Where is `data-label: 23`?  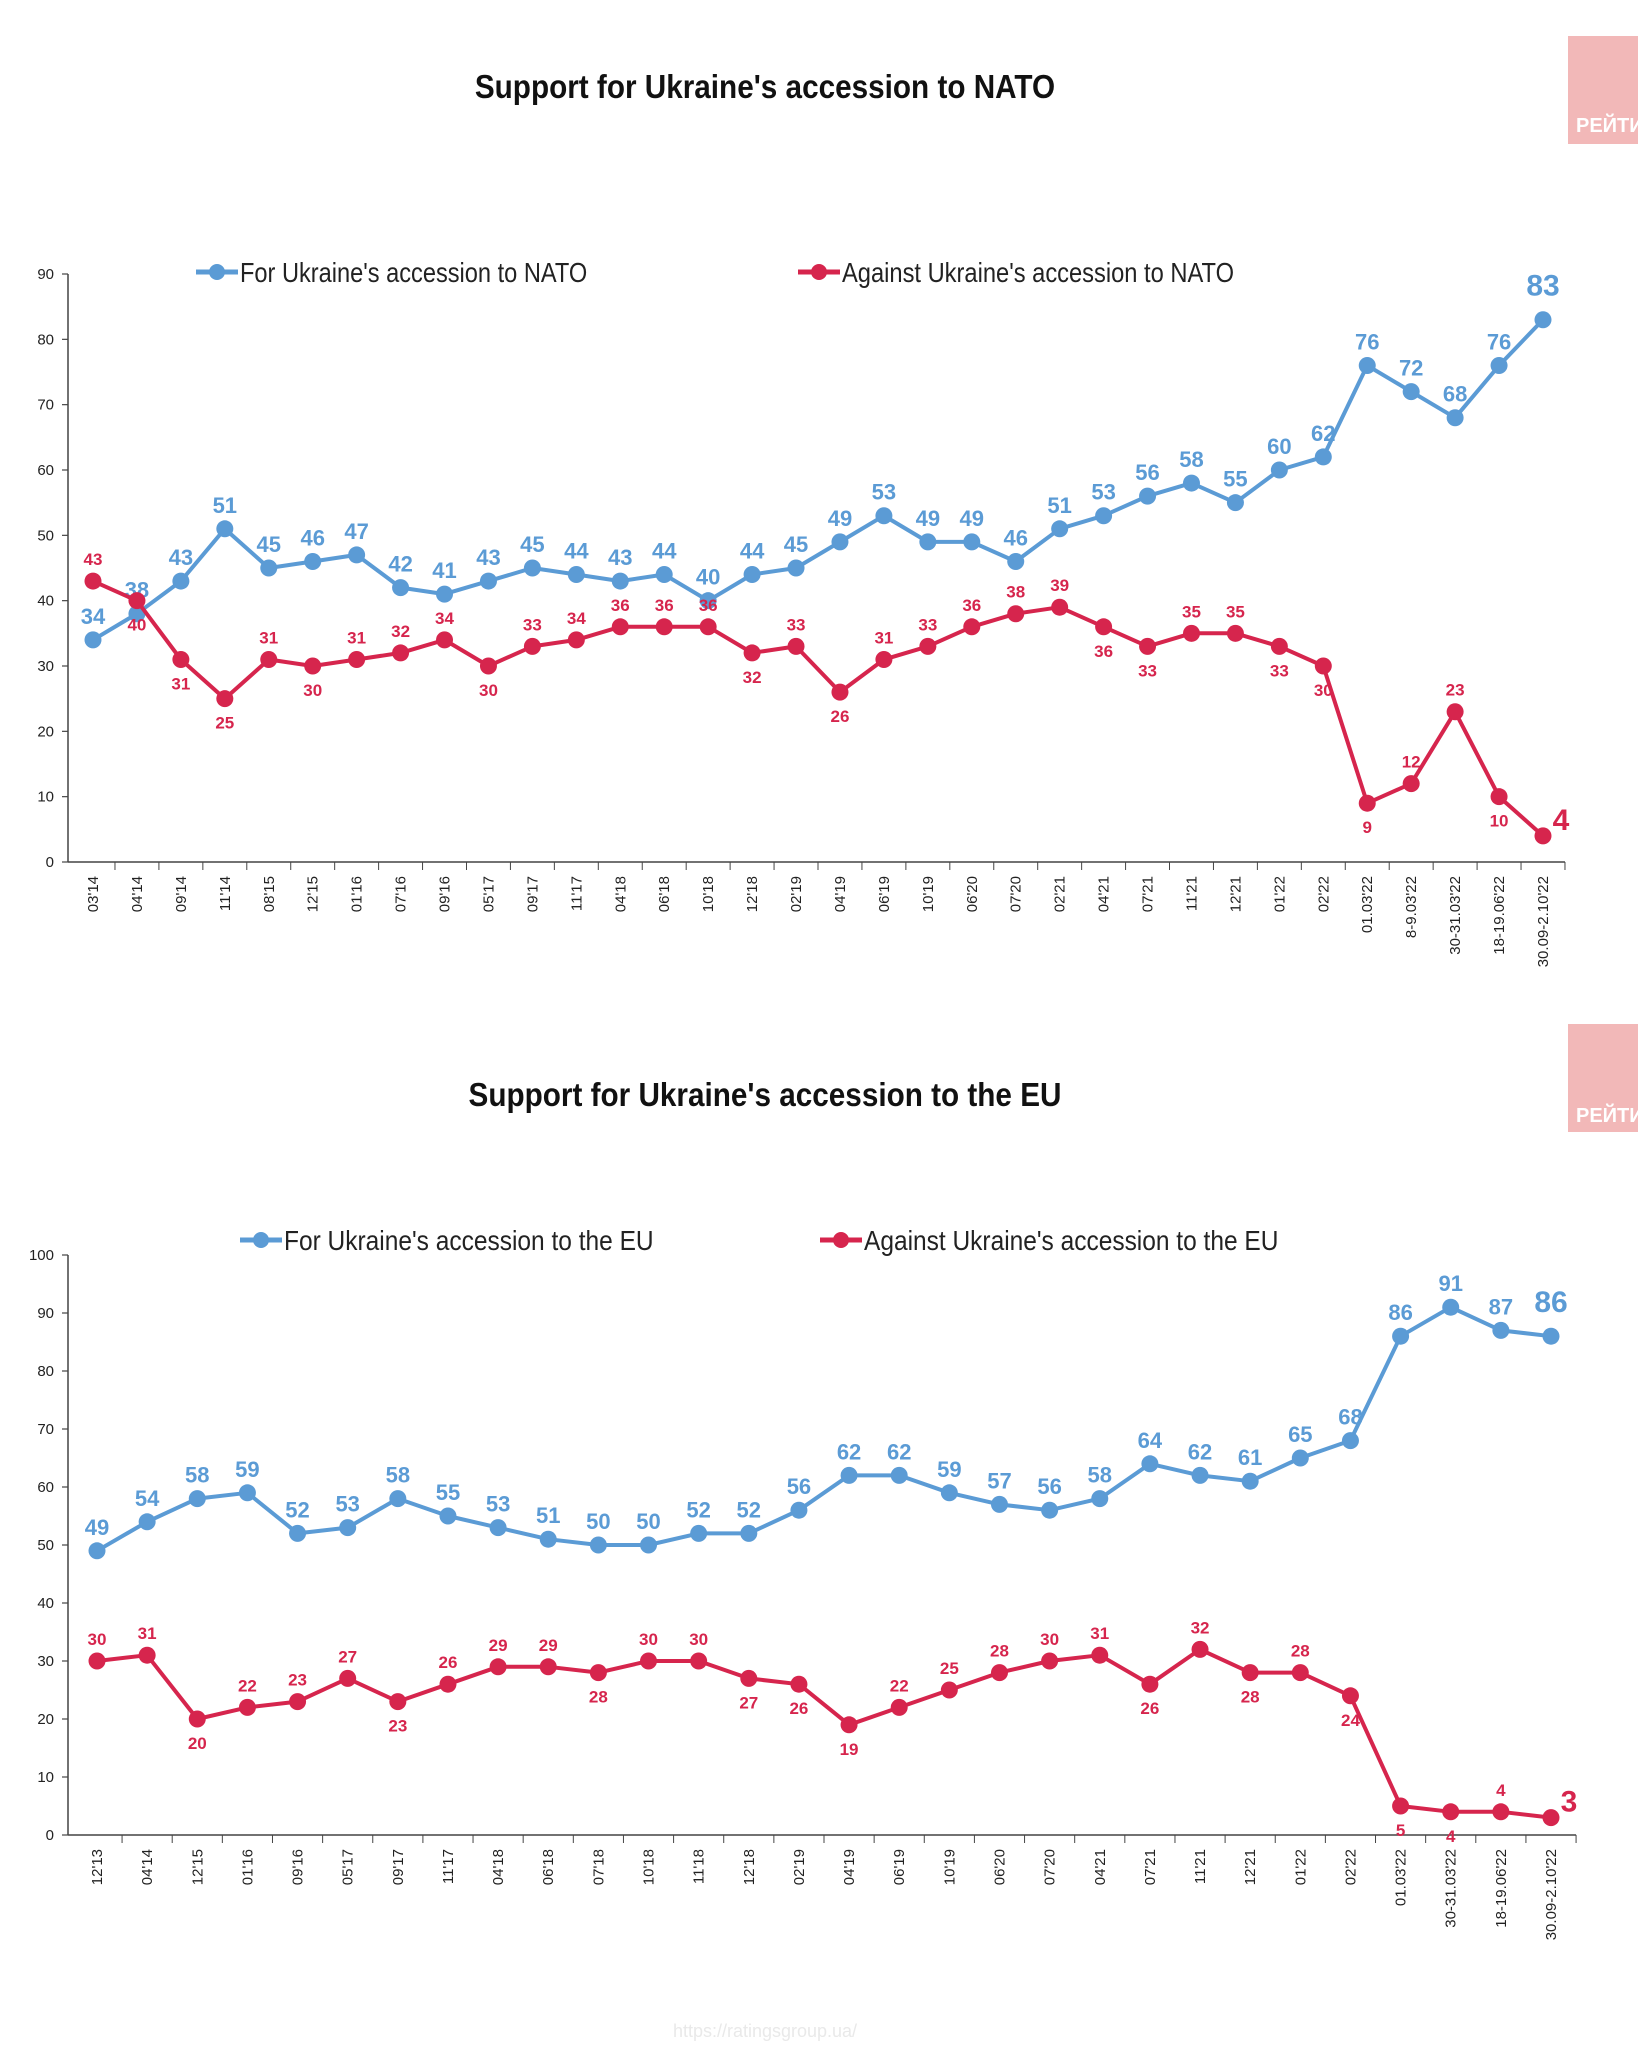
data-label: 23 is located at coordinates (397, 1726).